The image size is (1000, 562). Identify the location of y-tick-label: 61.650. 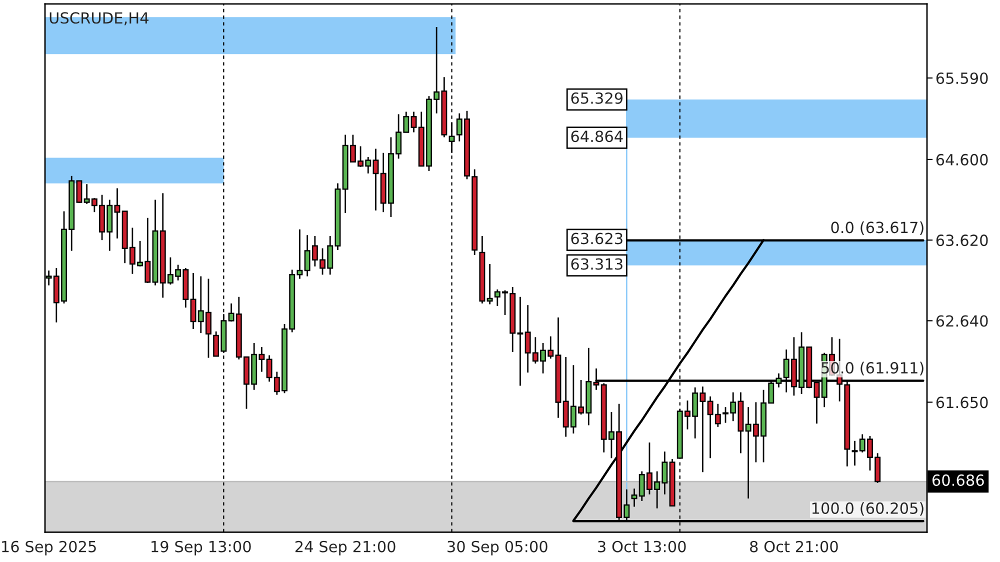
(962, 402).